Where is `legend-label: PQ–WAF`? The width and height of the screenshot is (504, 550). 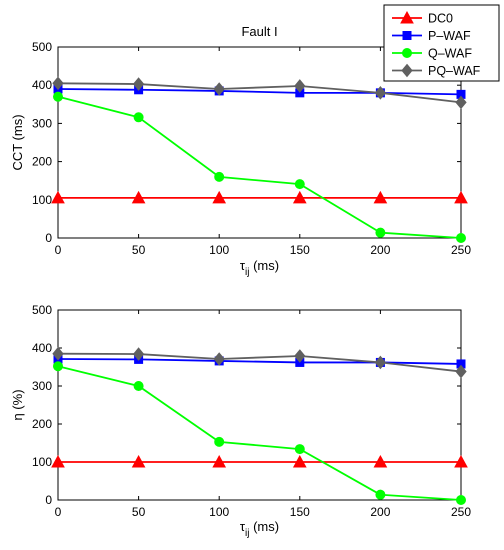 legend-label: PQ–WAF is located at coordinates (454, 71).